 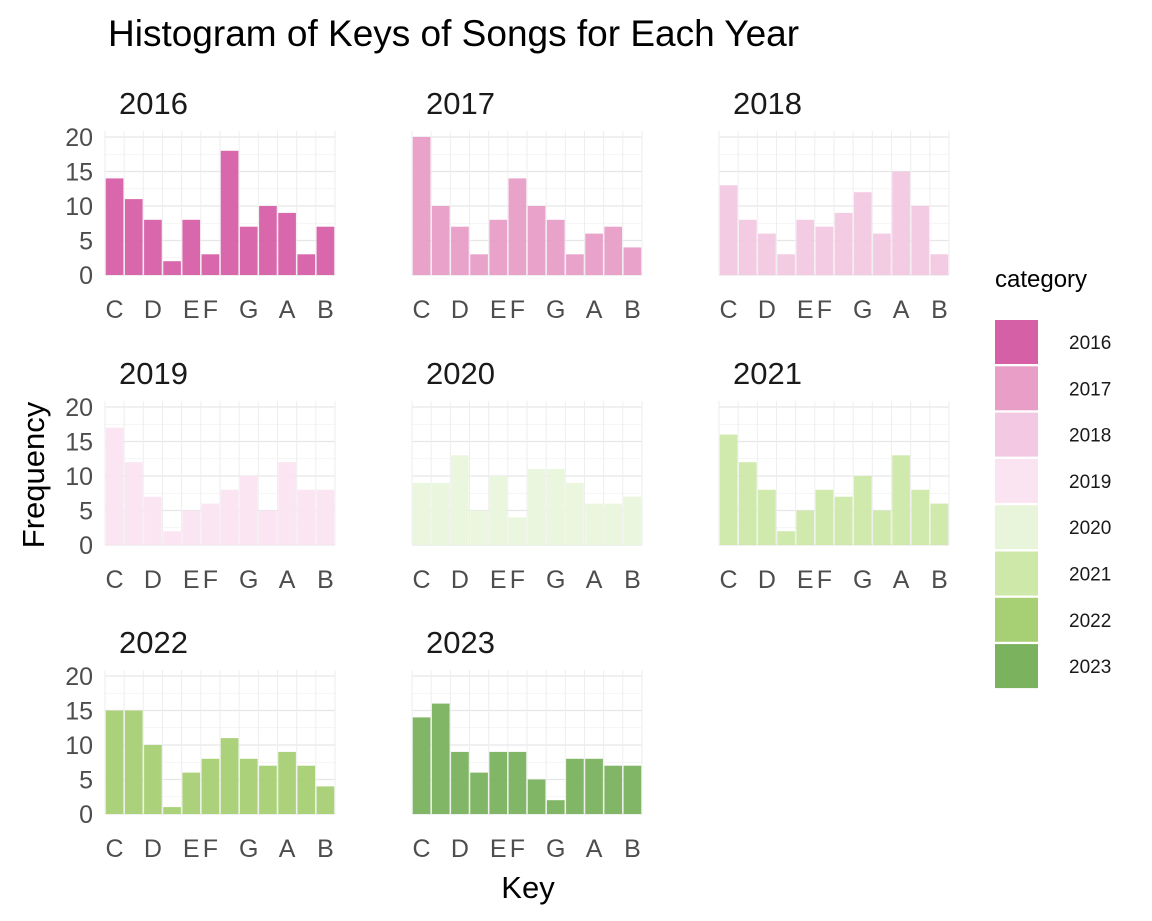 I want to click on legend-label-2018: 2018, so click(x=1090, y=436).